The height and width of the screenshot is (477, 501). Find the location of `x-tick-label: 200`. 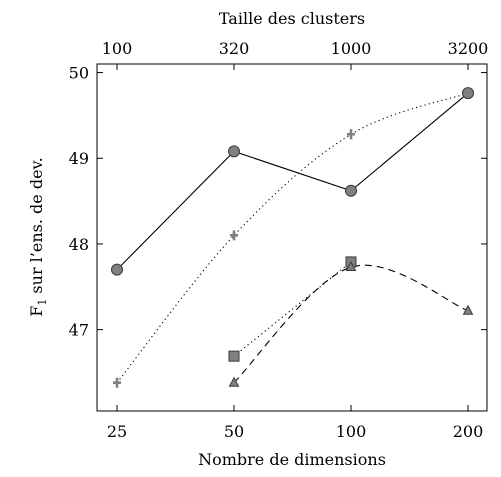

x-tick-label: 200 is located at coordinates (468, 431).